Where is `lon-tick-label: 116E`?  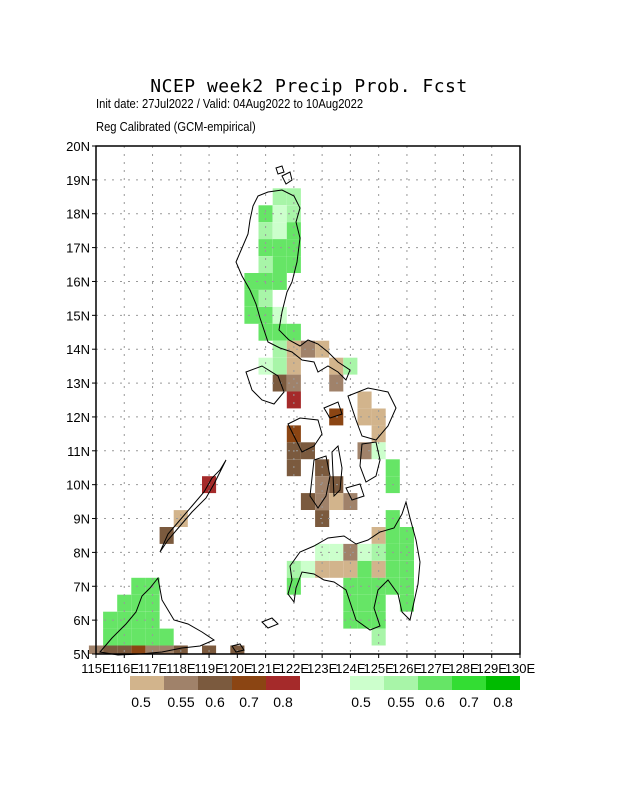
lon-tick-label: 116E is located at coordinates (125, 668).